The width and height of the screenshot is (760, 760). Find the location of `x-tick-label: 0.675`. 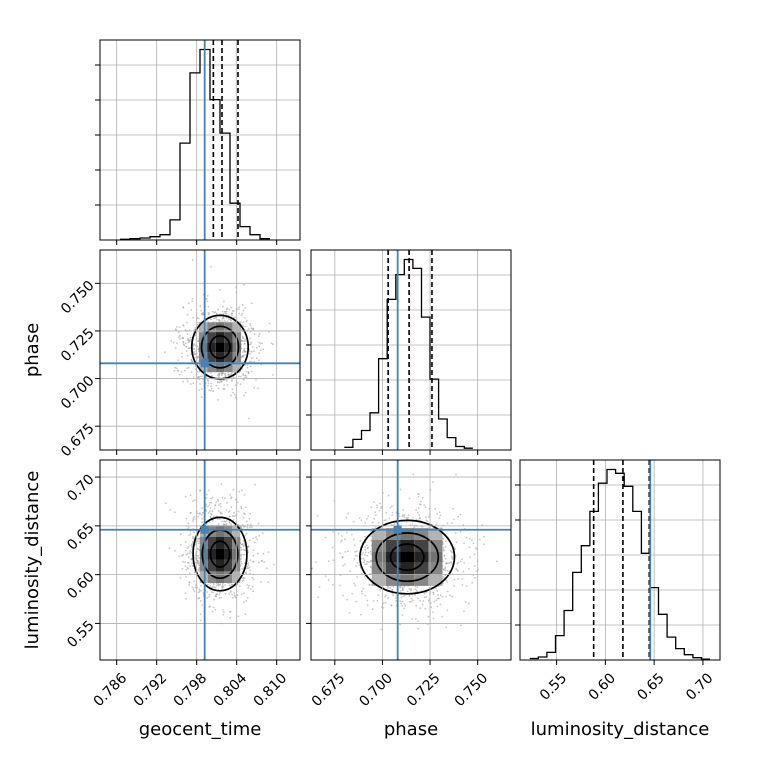

x-tick-label: 0.675 is located at coordinates (329, 690).